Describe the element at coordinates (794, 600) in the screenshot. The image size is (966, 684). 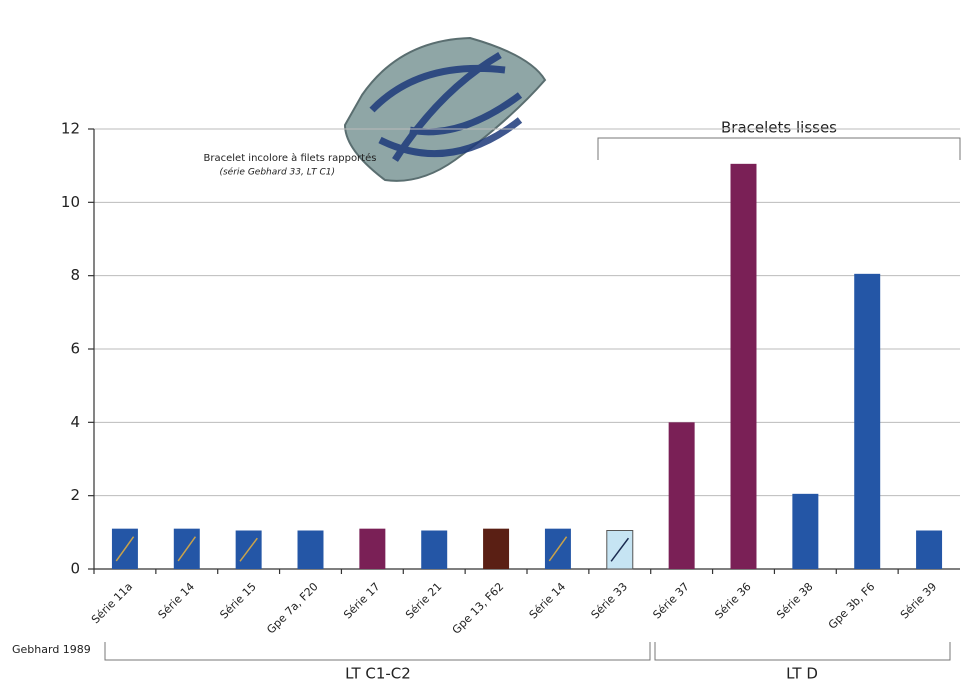
I see `x-tick-label: Série 38` at that location.